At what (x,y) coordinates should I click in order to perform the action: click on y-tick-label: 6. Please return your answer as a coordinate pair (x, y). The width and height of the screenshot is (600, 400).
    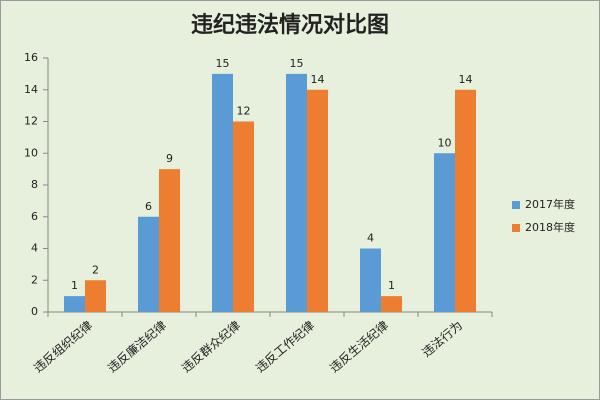
    Looking at the image, I should click on (34, 216).